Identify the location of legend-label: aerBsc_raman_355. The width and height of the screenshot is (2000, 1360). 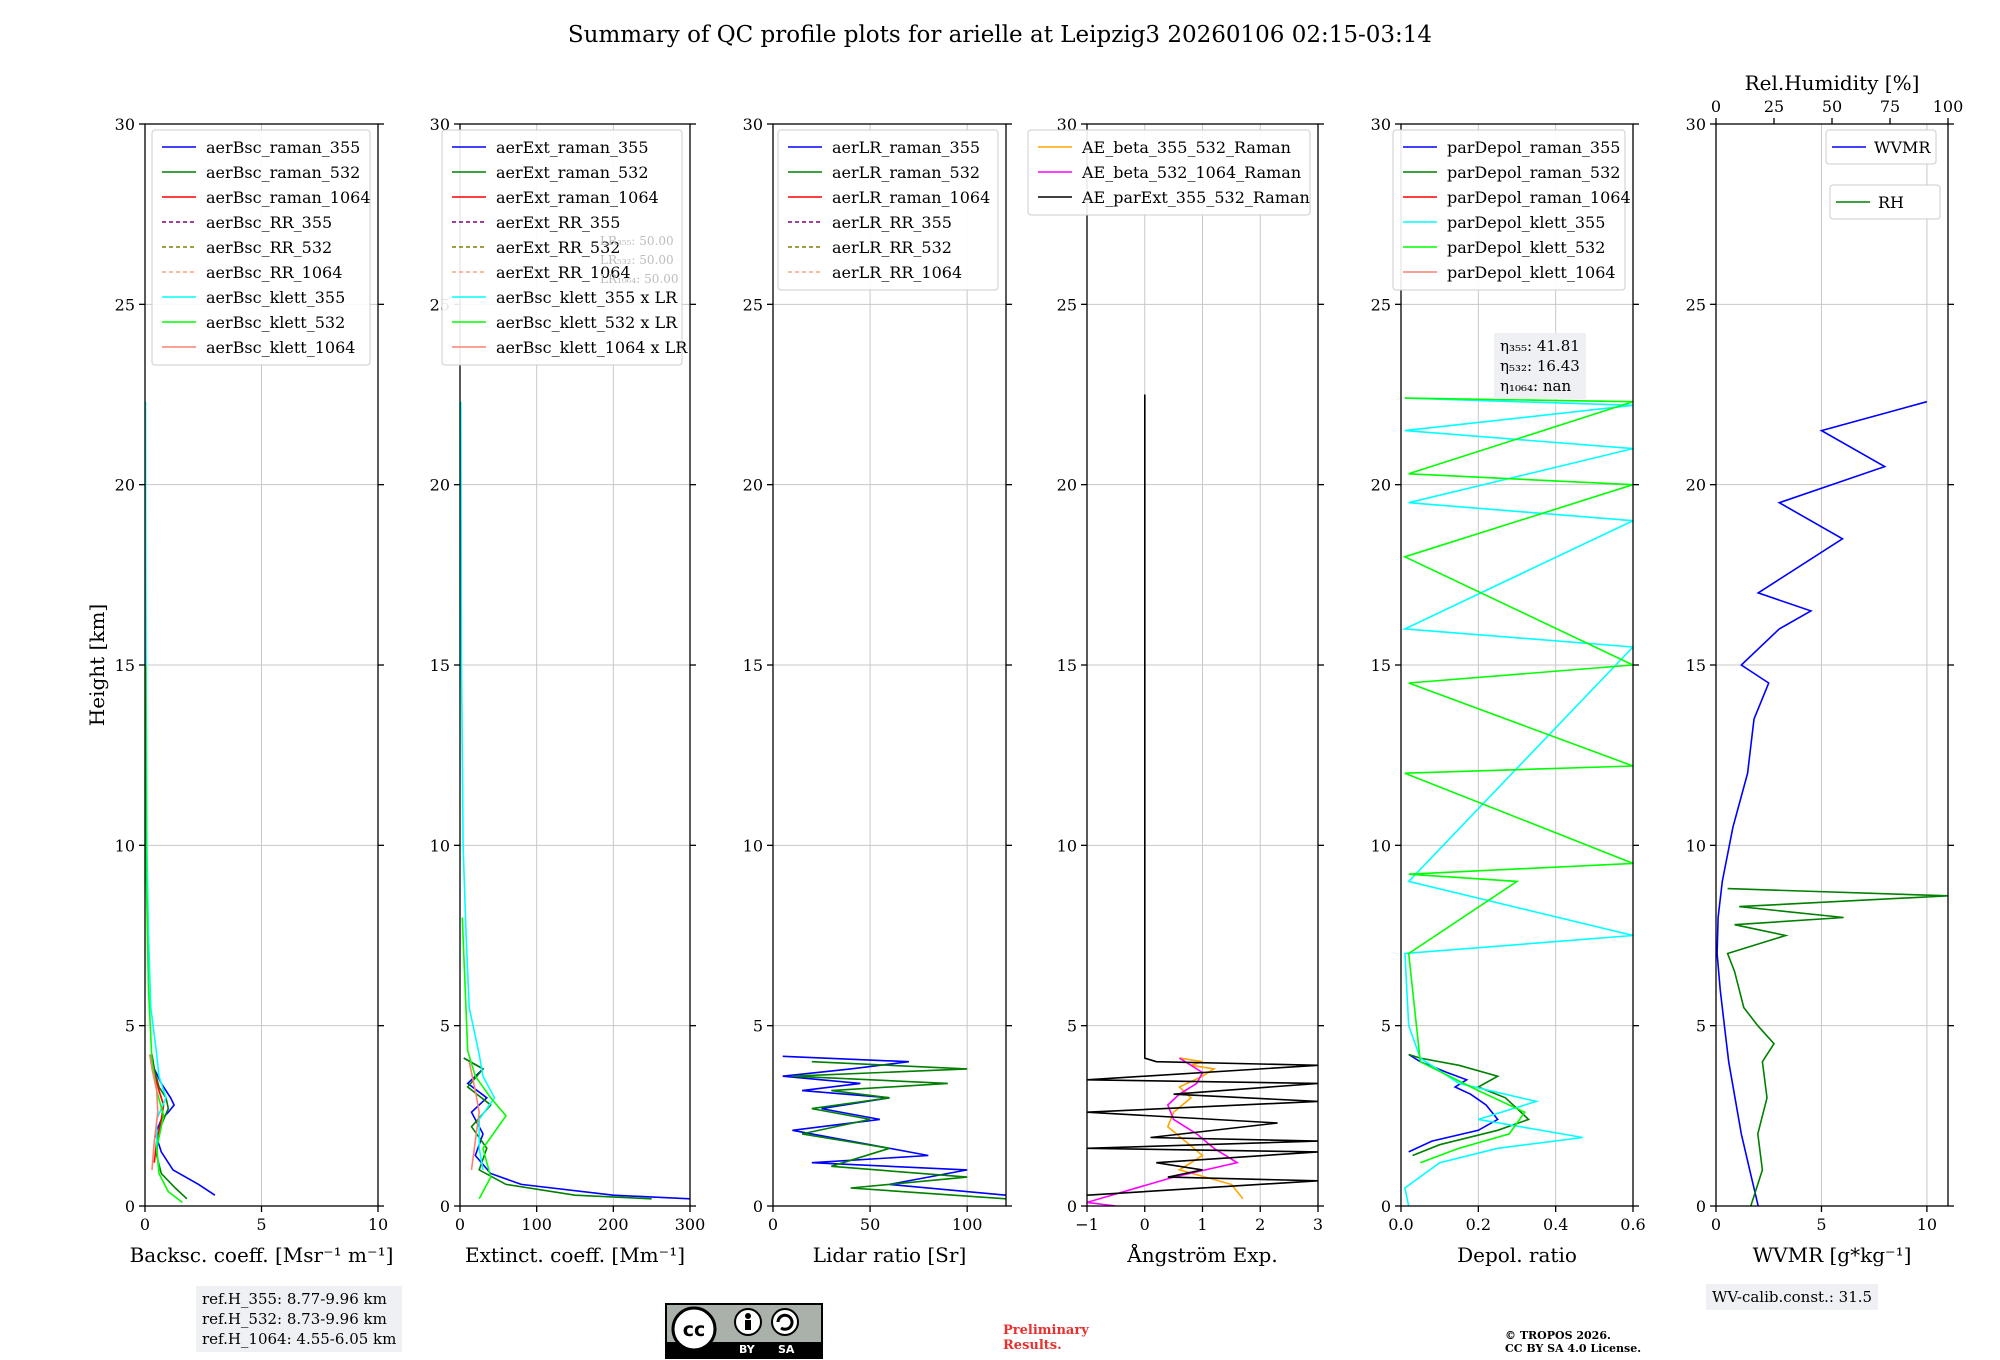
(283, 147).